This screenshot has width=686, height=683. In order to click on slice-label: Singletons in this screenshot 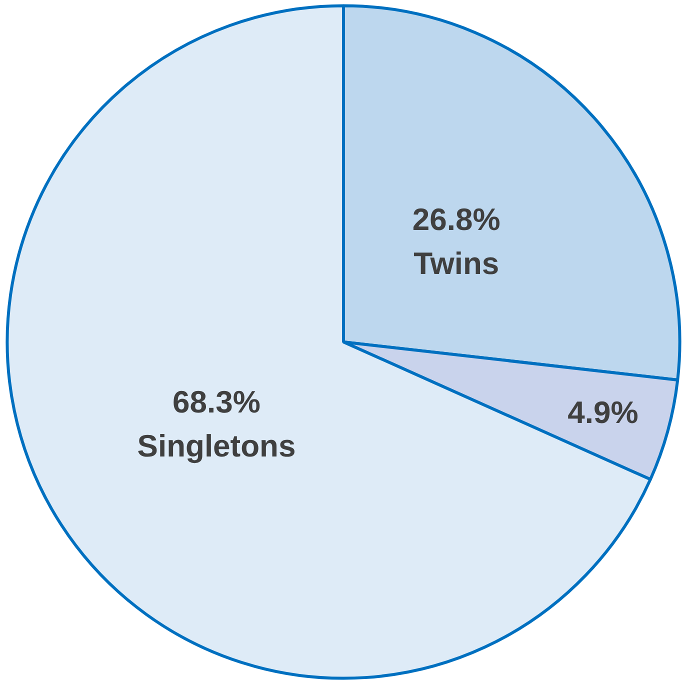, I will do `click(216, 446)`.